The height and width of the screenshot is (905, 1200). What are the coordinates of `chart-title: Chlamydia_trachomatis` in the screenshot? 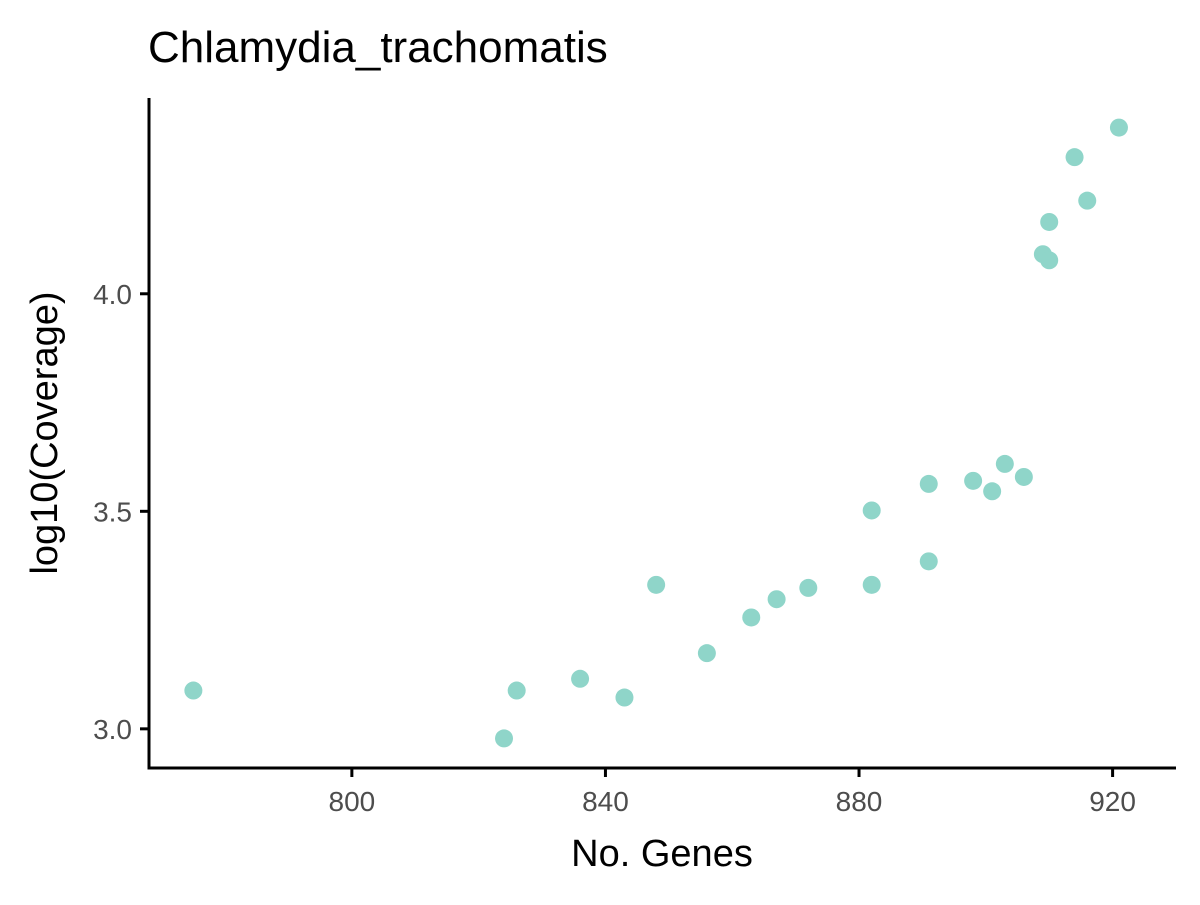 It's located at (378, 47).